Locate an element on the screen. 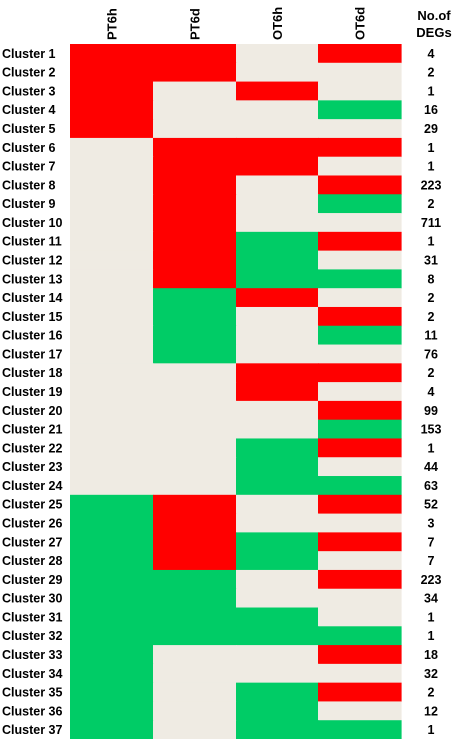 This screenshot has width=454, height=739. column-label: OT6d is located at coordinates (360, 23).